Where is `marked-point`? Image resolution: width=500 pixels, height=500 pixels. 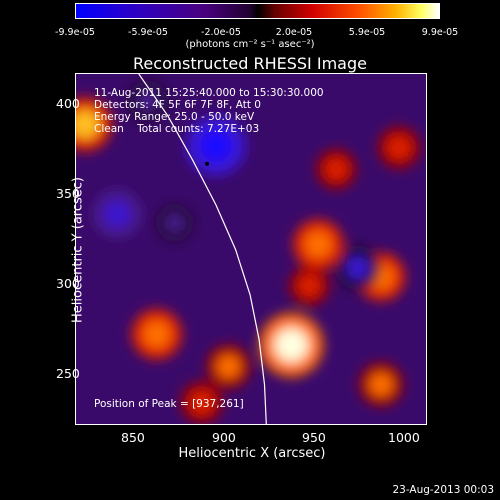 marked-point is located at coordinates (207, 163).